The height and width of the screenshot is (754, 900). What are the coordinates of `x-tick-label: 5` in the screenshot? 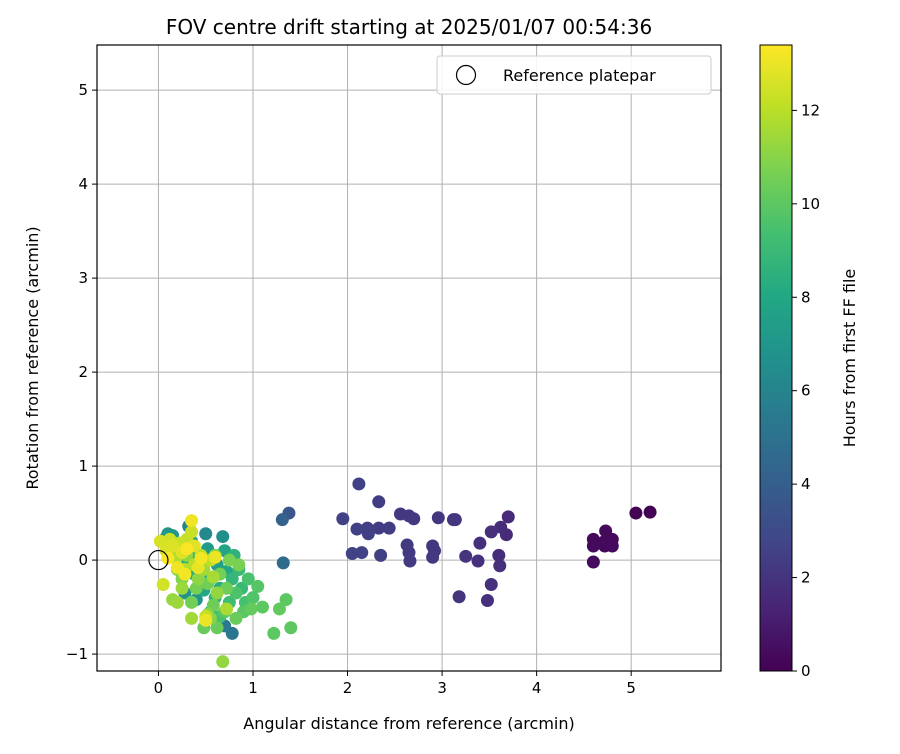 It's located at (631, 688).